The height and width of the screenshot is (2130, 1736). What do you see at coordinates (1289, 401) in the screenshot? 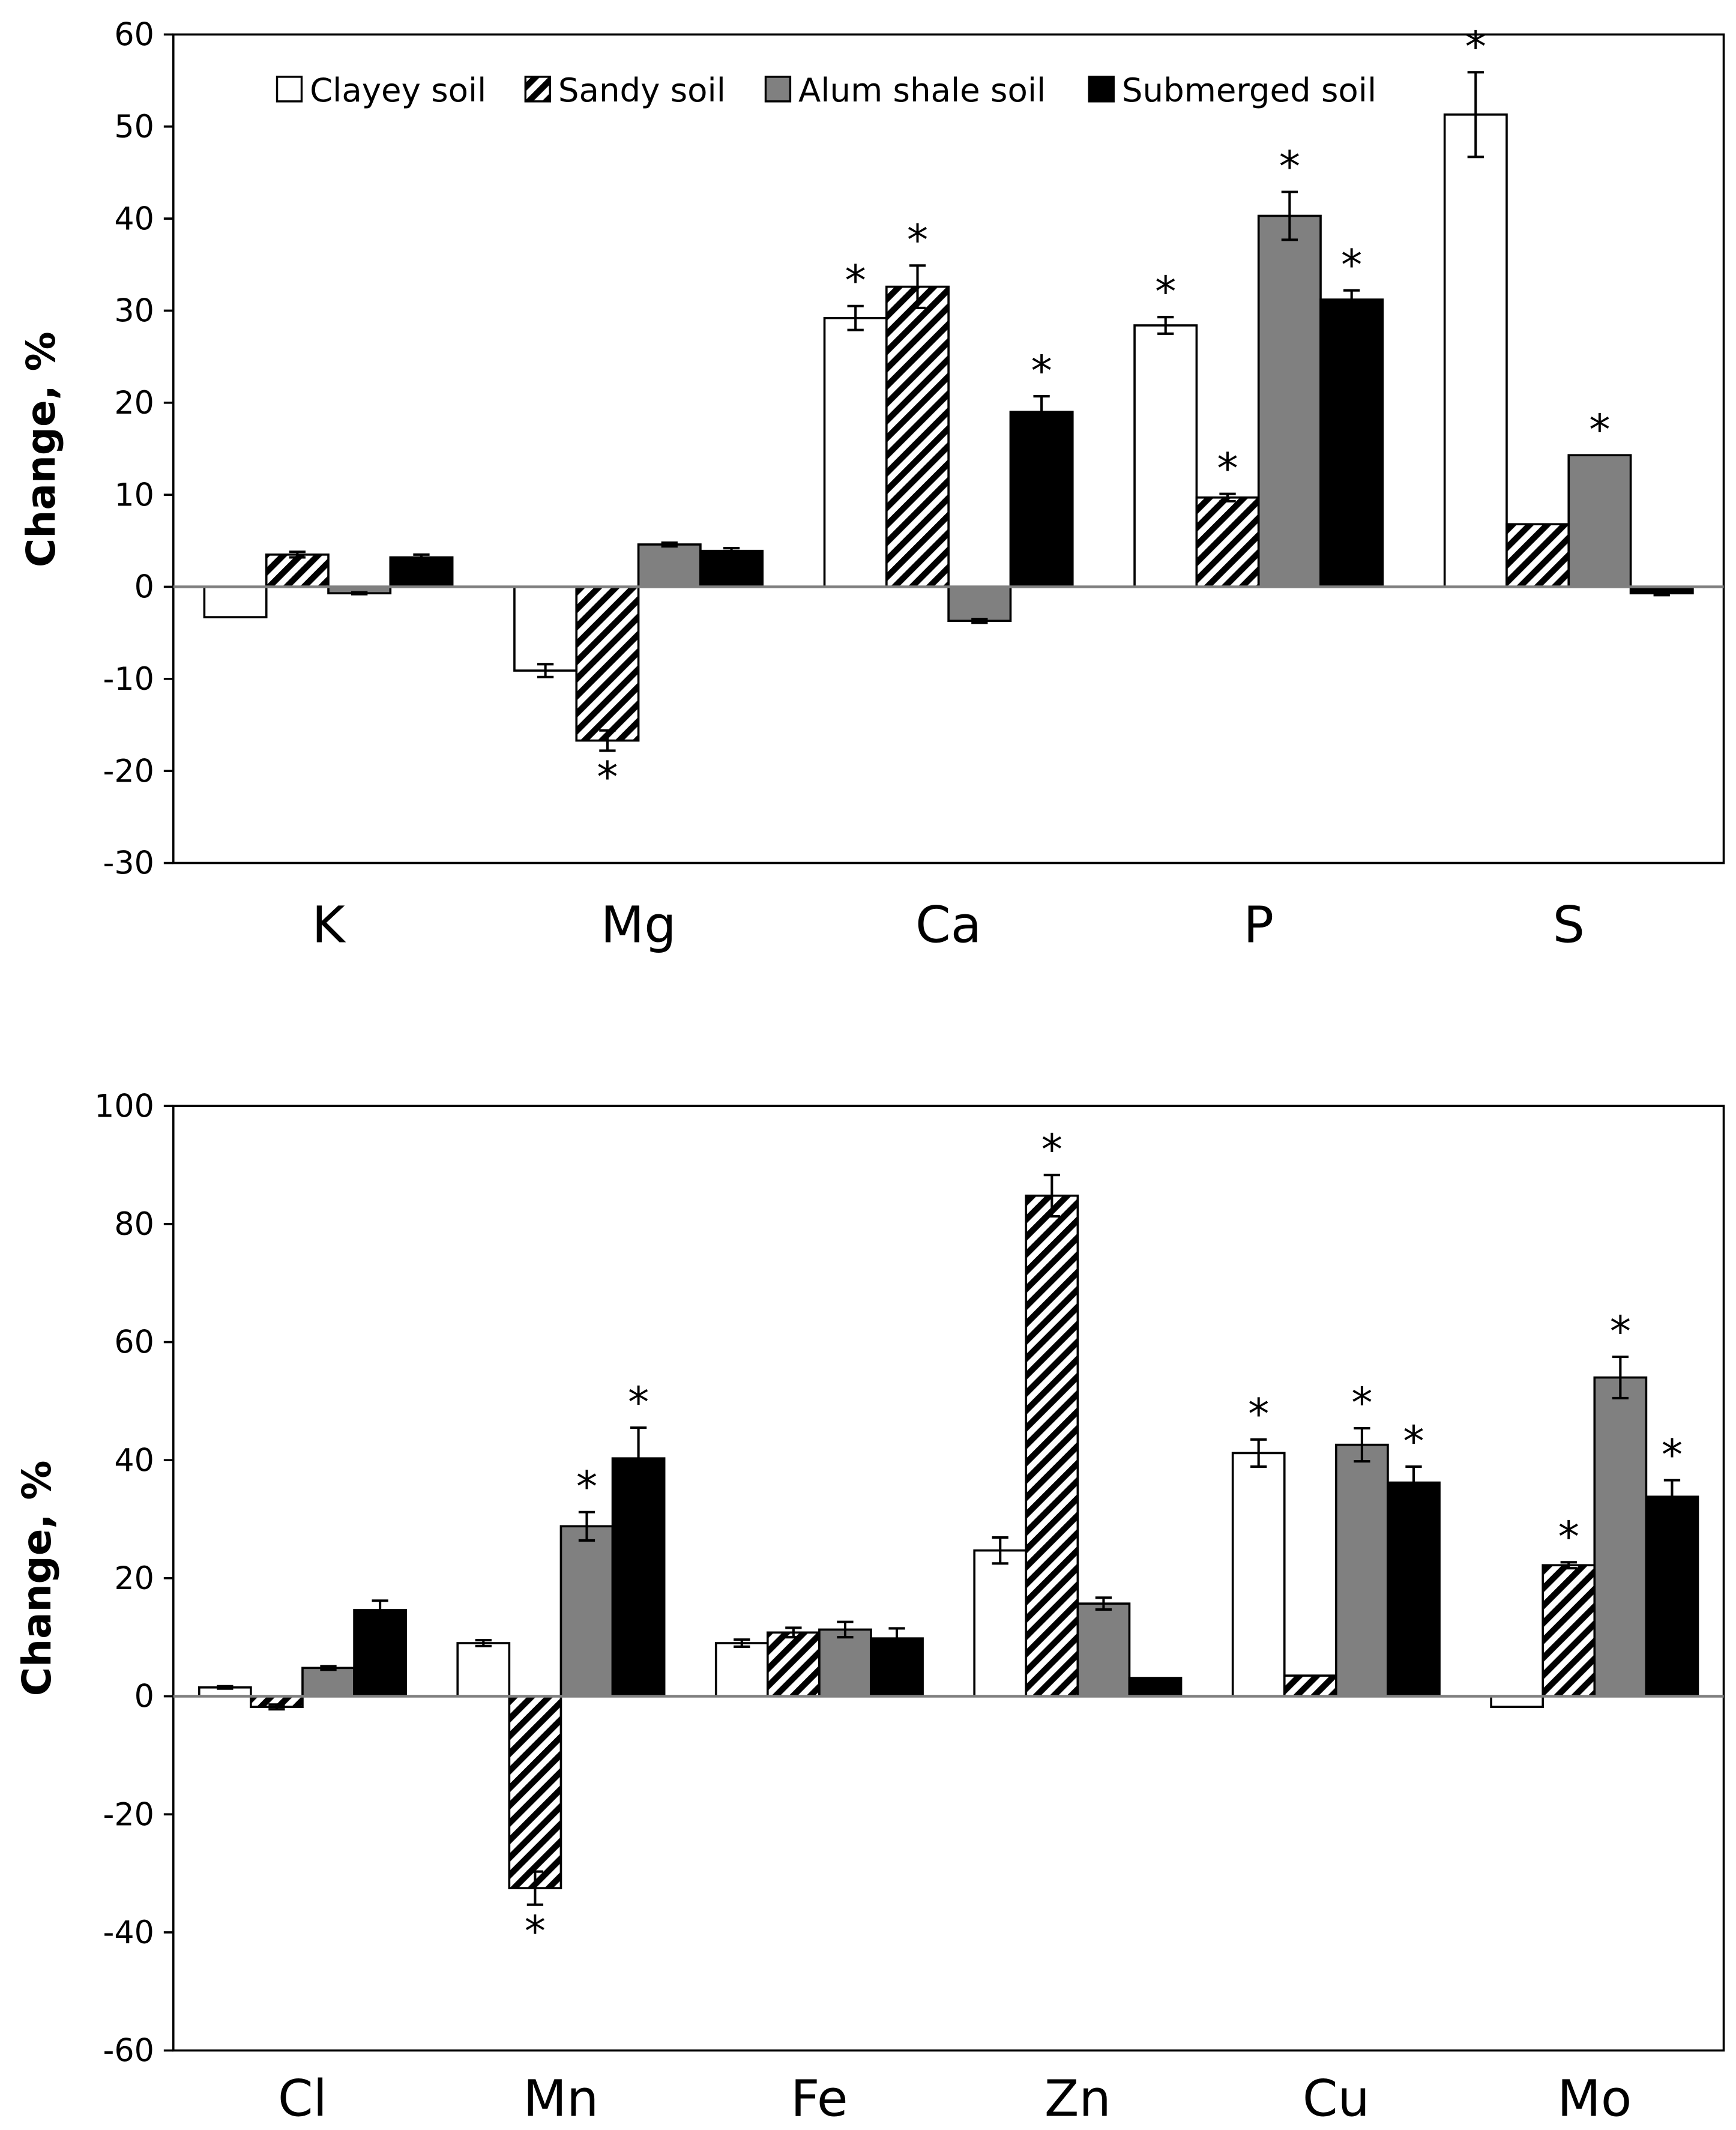
I see `bar-alum-shale-soil-p` at bounding box center [1289, 401].